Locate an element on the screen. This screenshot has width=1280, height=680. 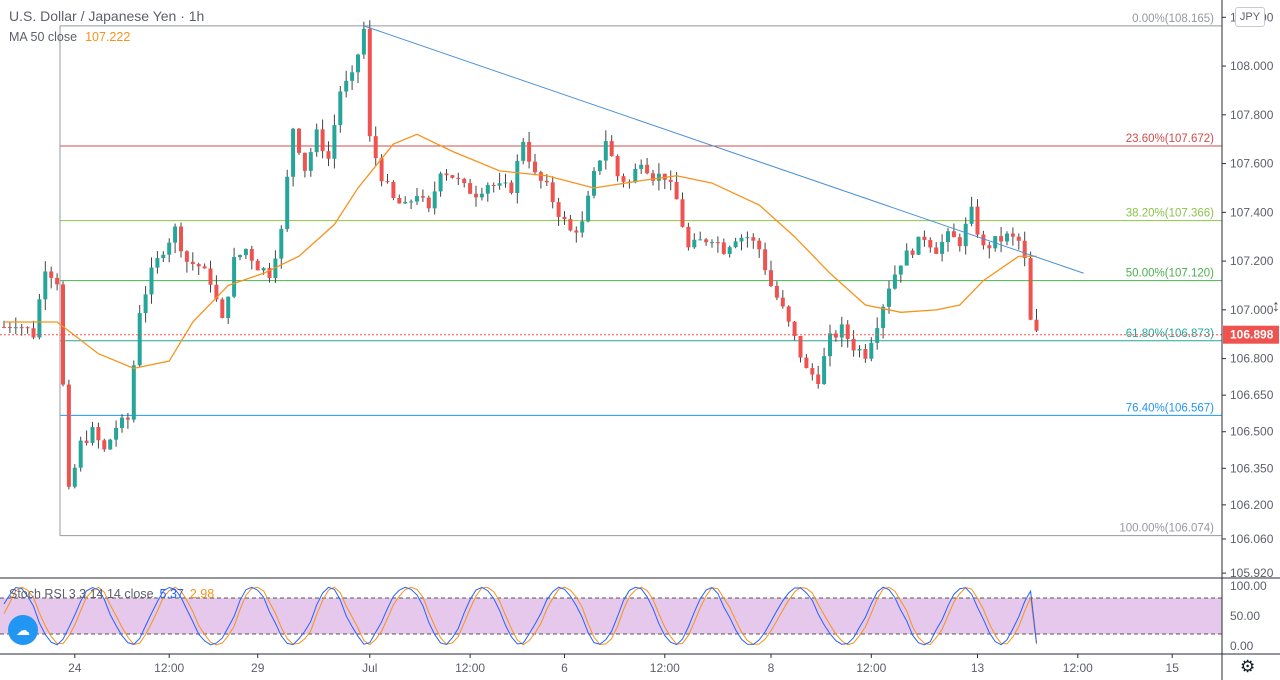
y-tick-label: 106.800 is located at coordinates (1252, 359).